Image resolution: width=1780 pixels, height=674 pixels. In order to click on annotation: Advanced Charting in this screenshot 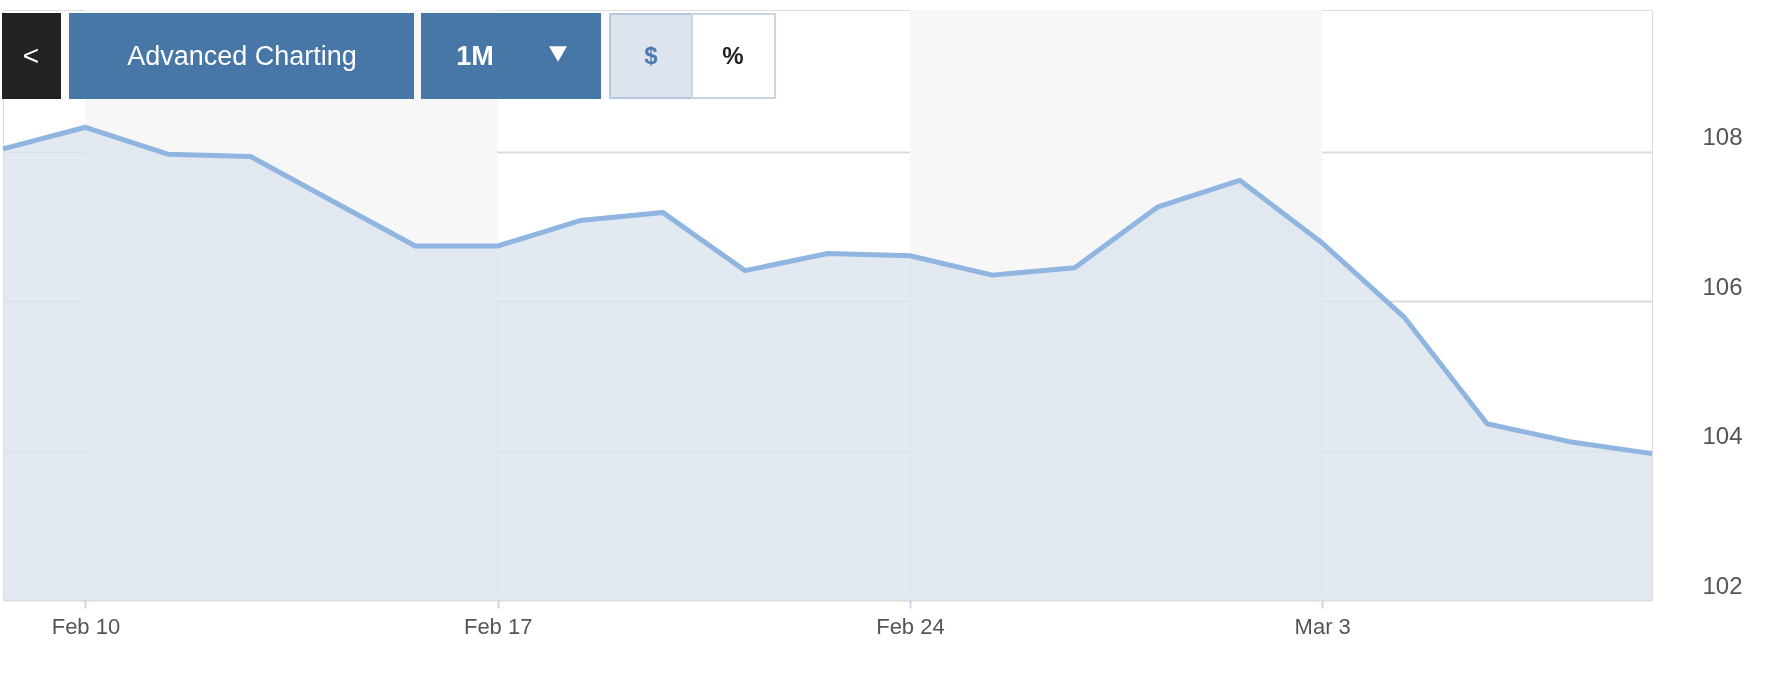, I will do `click(242, 56)`.